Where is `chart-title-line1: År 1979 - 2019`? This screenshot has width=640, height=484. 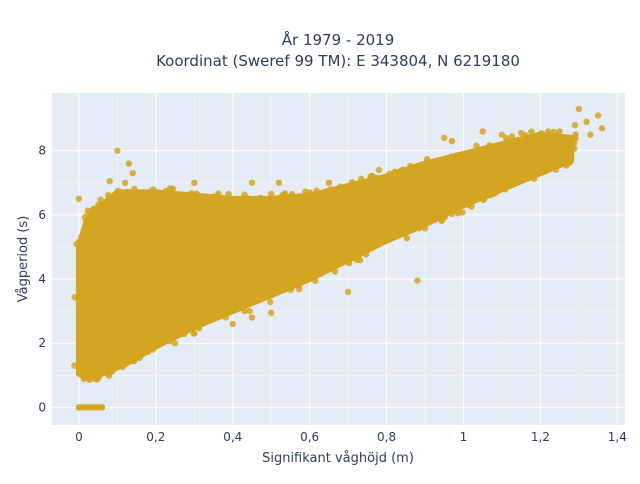
chart-title-line1: År 1979 - 2019 is located at coordinates (338, 39).